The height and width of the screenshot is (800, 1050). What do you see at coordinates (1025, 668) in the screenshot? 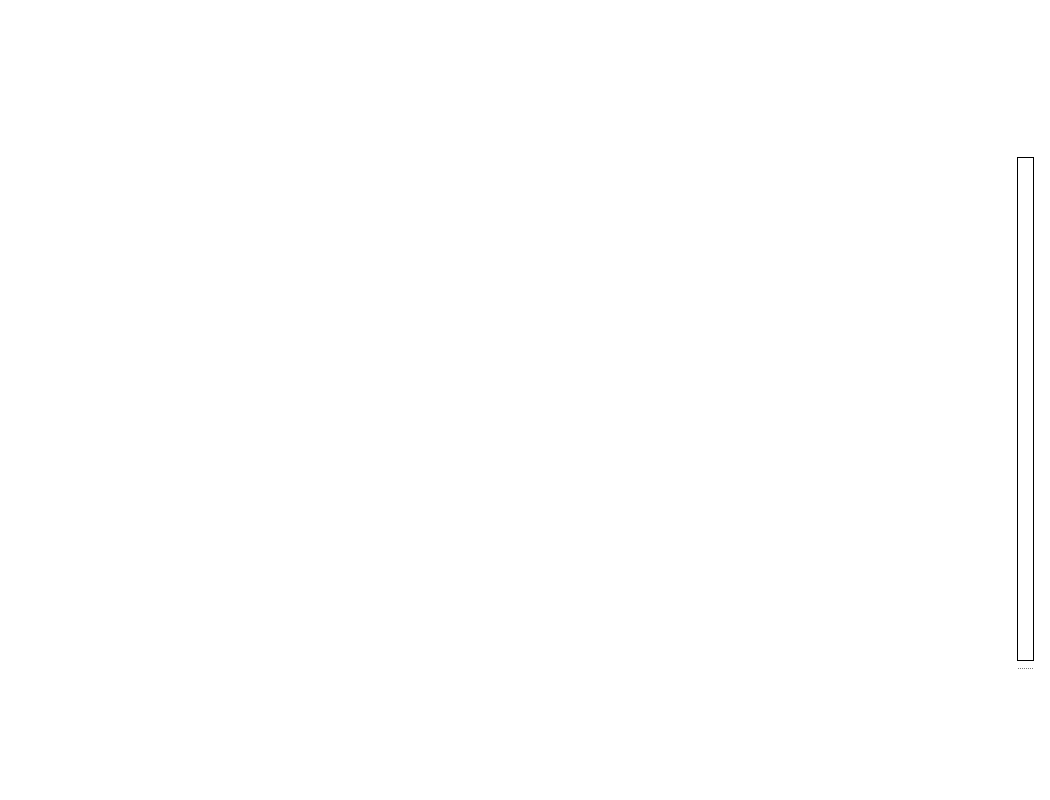
I see `colorbar-extend-dots` at bounding box center [1025, 668].